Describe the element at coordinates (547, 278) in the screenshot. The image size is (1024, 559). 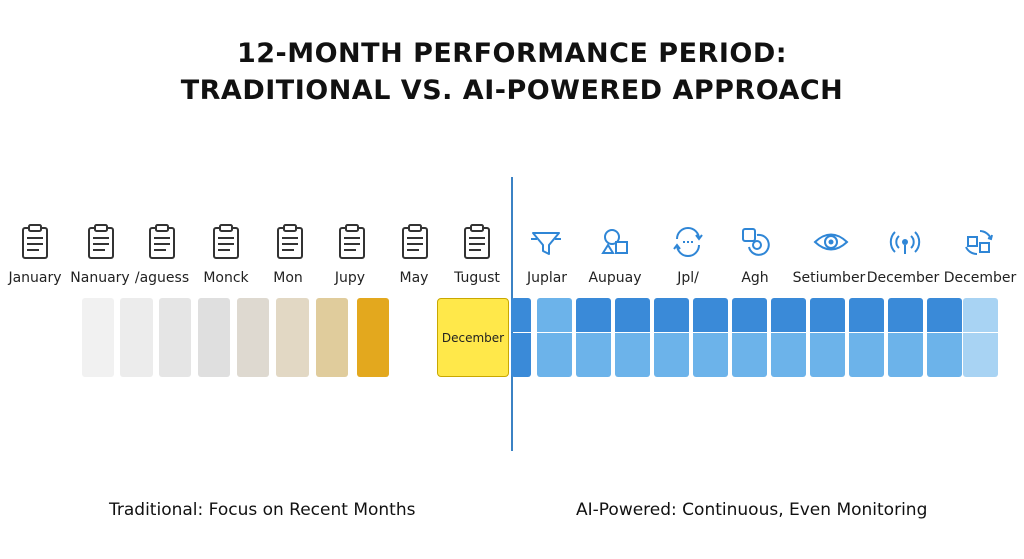
I see `ai-month-label: Juplar` at that location.